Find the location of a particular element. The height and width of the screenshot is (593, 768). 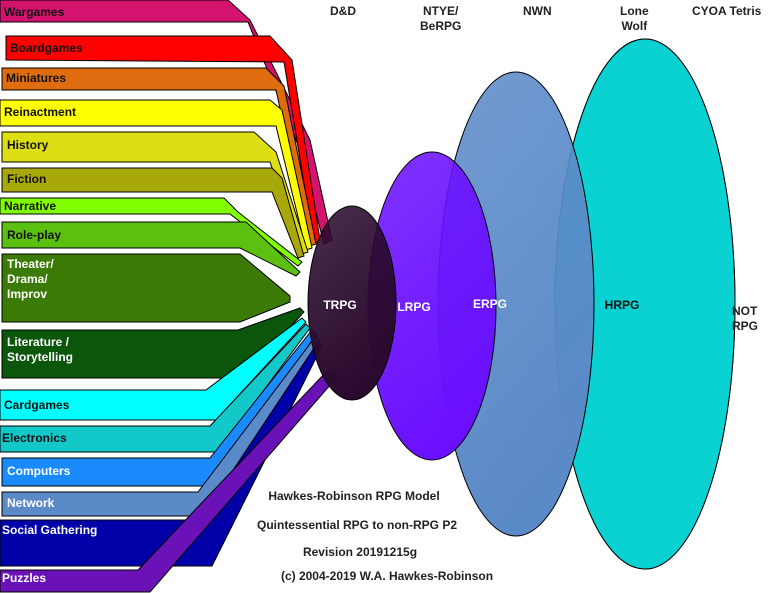

band-miniatures is located at coordinates (159, 157).